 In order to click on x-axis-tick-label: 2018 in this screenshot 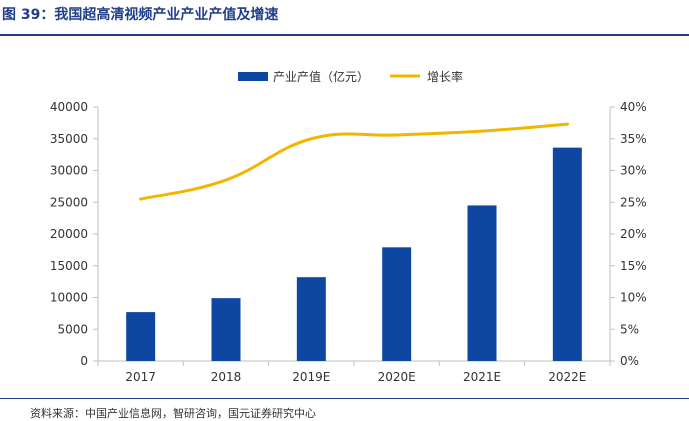, I will do `click(226, 377)`.